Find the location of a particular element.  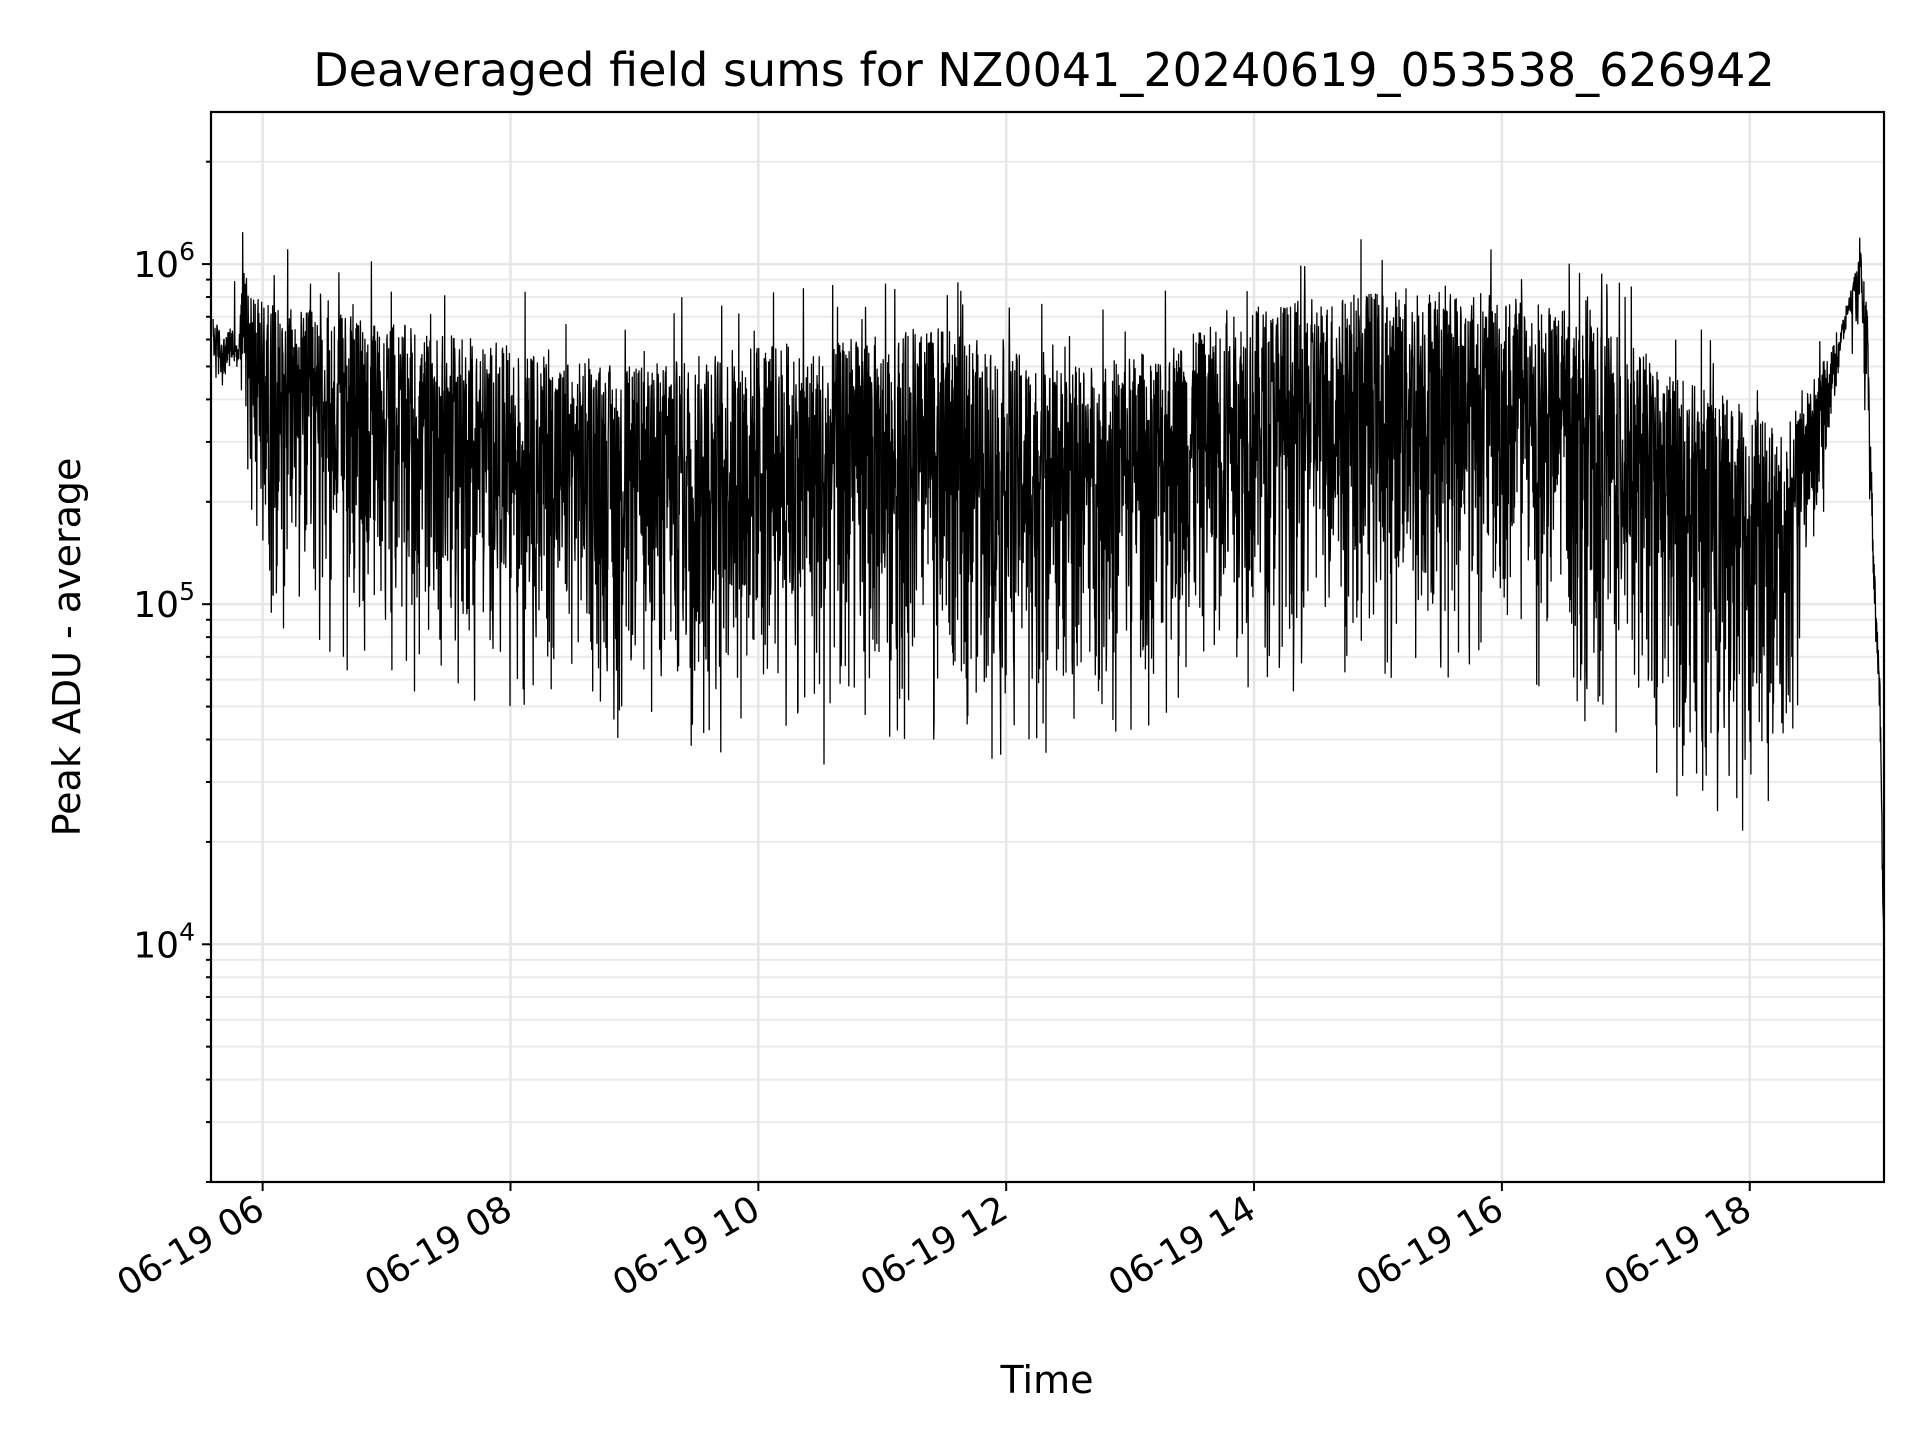

y-tick-label: 10⁶ is located at coordinates (164, 261).